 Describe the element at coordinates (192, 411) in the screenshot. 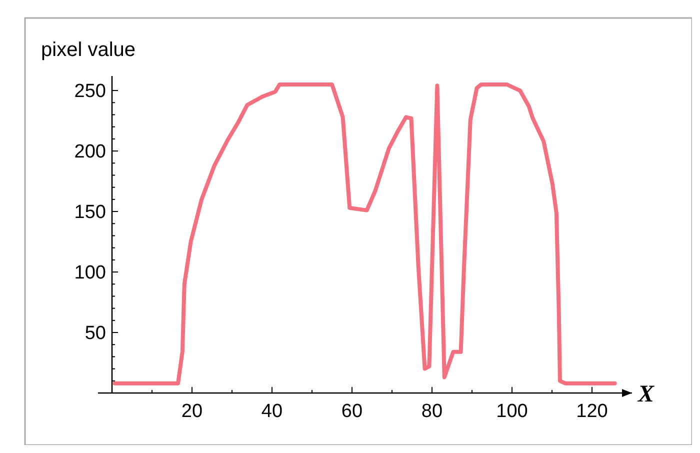

I see `x-tick-label: 20` at that location.